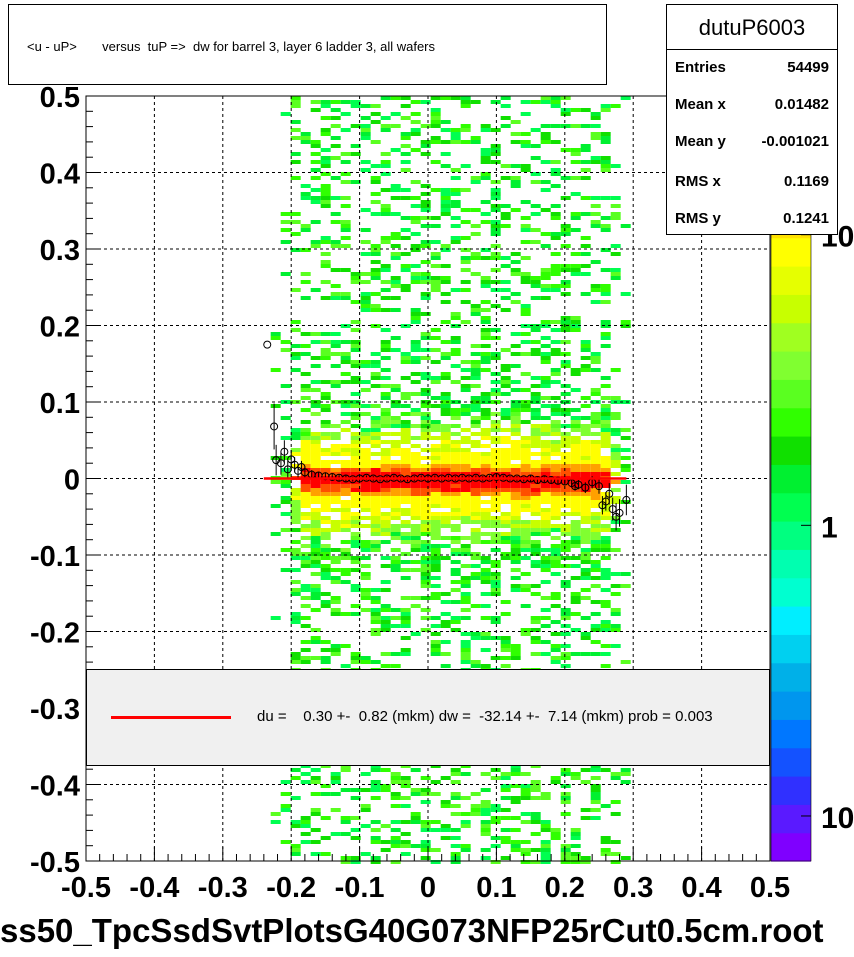  I want to click on x-tick-label: 0.4, so click(701, 888).